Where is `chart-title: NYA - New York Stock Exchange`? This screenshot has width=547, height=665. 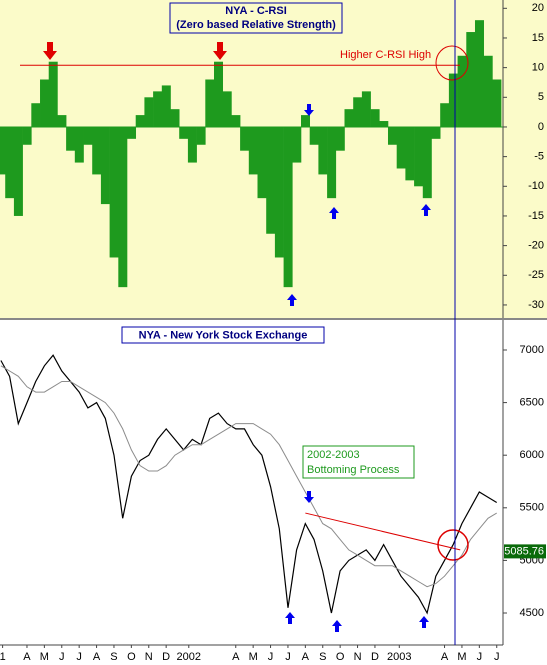
chart-title: NYA - New York Stock Exchange is located at coordinates (223, 335).